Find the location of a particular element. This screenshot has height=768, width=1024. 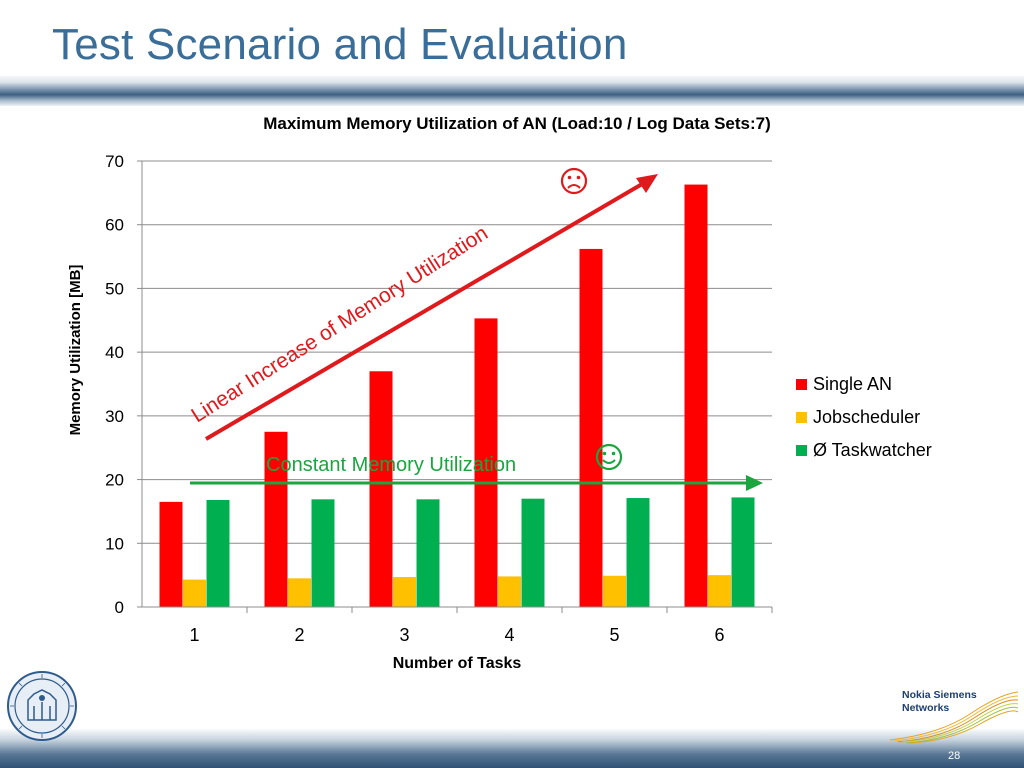

sea-banner is located at coordinates (512, 91).